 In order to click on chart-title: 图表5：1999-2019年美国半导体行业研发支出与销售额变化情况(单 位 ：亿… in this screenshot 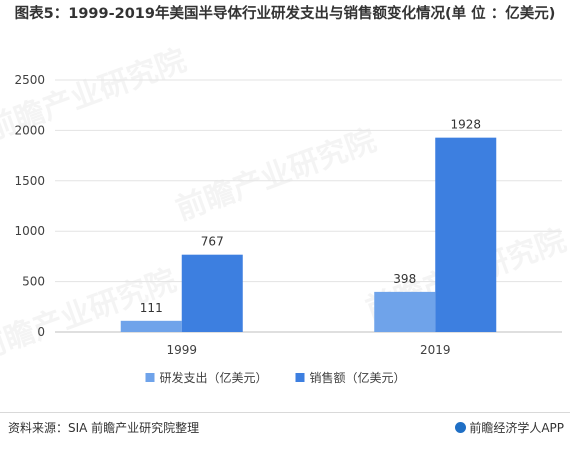, I will do `click(285, 14)`.